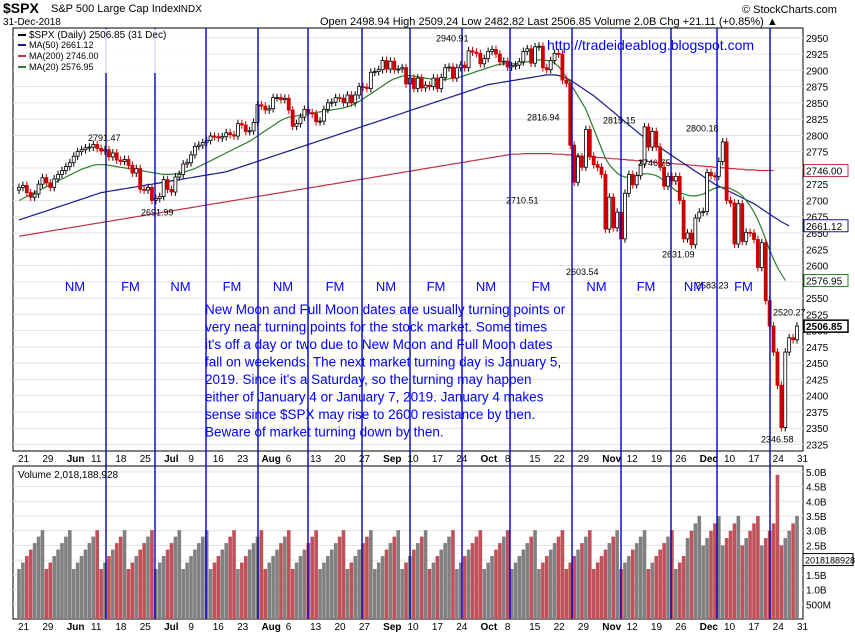 This screenshot has width=855, height=635. Describe the element at coordinates (584, 459) in the screenshot. I see `x-tick-label: 29` at that location.